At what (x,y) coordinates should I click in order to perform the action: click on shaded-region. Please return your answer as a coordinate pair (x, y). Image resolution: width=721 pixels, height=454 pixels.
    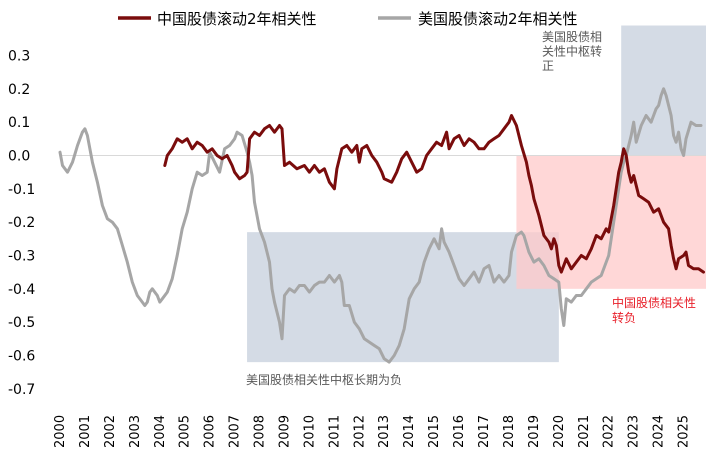
    Looking at the image, I should click on (403, 297).